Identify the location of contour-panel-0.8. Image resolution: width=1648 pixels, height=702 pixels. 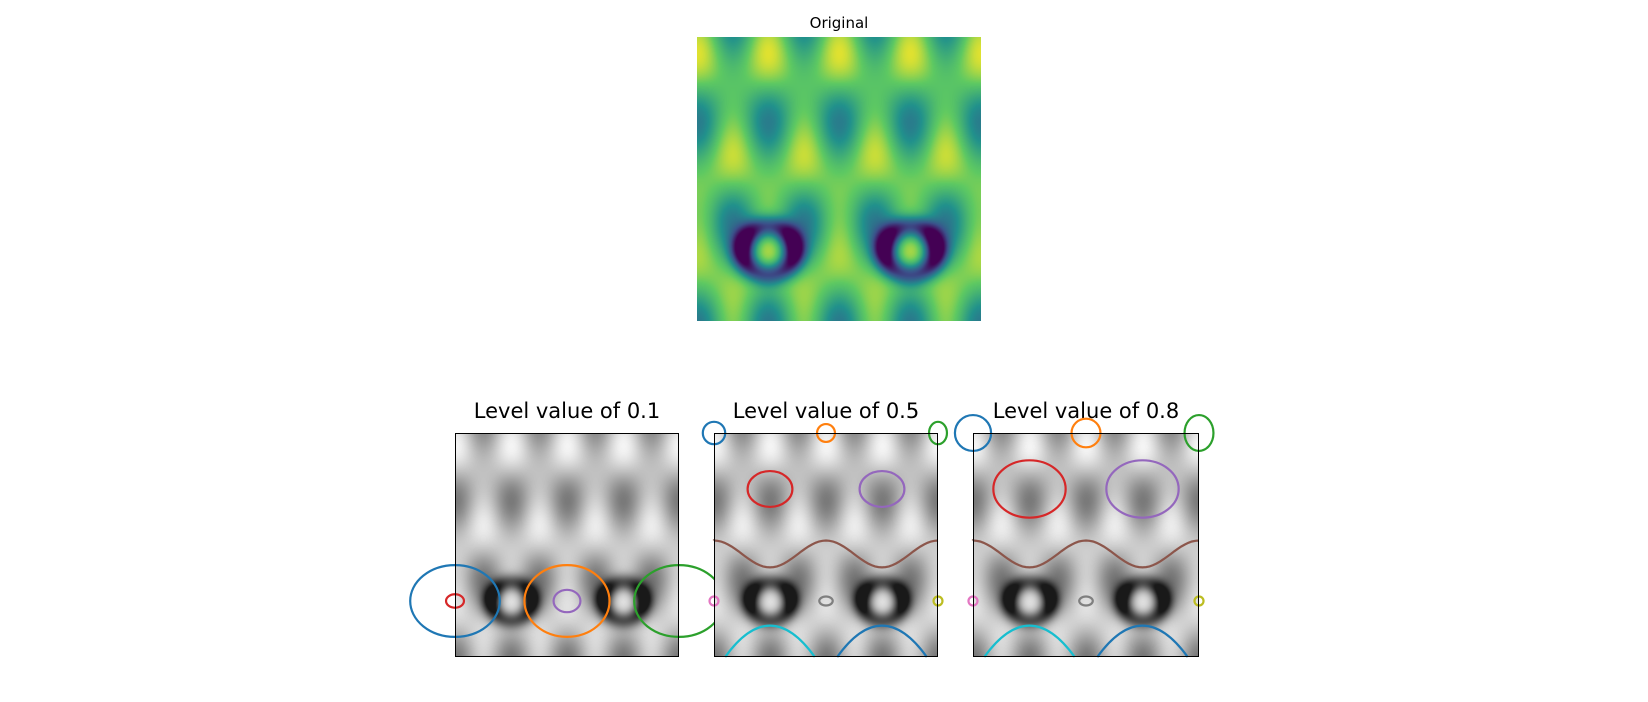
(1084, 535).